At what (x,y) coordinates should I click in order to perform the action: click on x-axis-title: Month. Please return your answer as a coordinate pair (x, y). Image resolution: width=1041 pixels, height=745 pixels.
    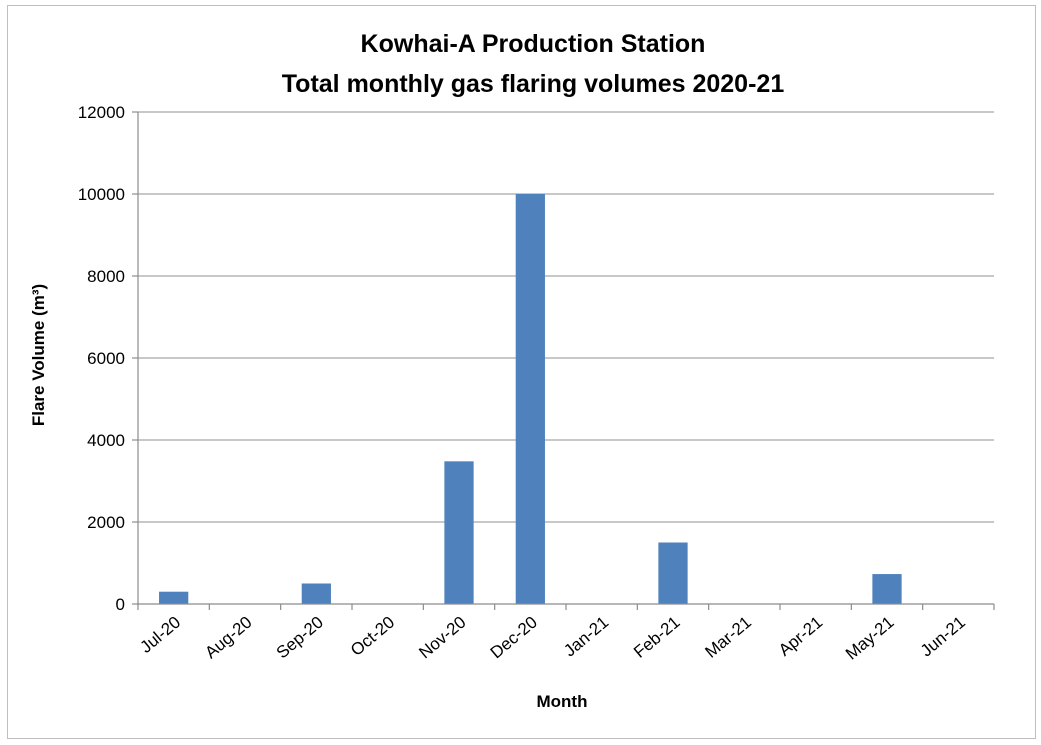
    Looking at the image, I should click on (562, 701).